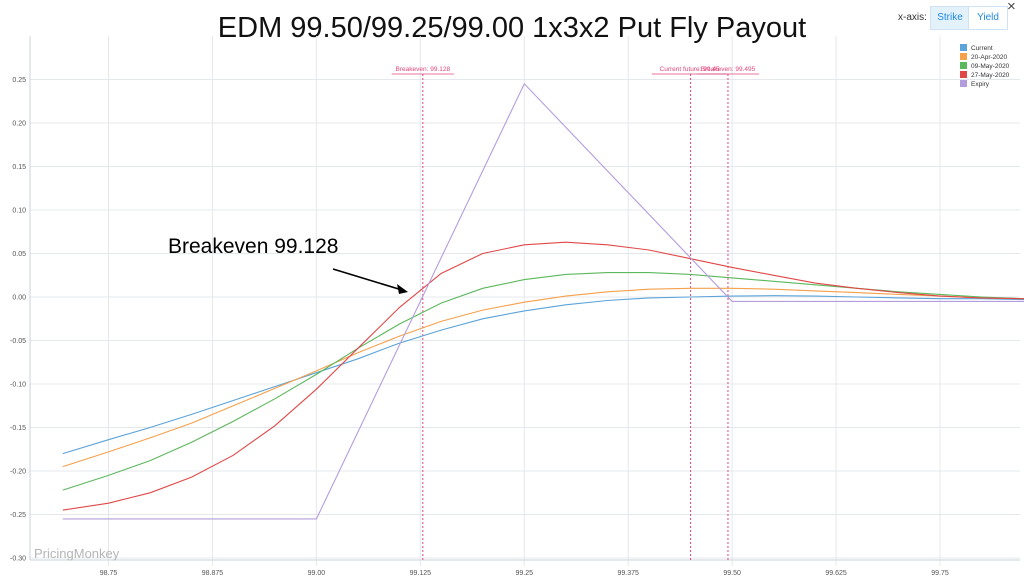  I want to click on x-axis-strike-button: Strike, so click(950, 18).